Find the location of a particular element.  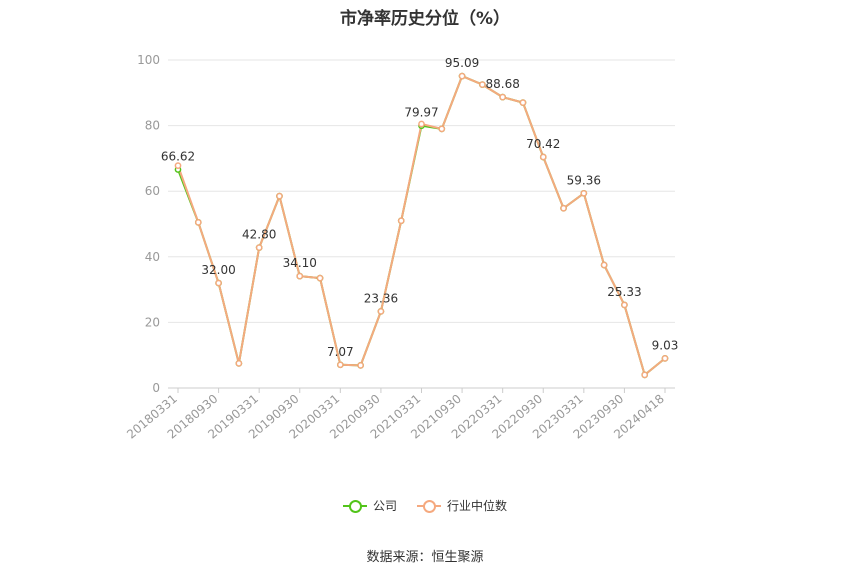

legend-swatch-industry-median is located at coordinates (429, 506).